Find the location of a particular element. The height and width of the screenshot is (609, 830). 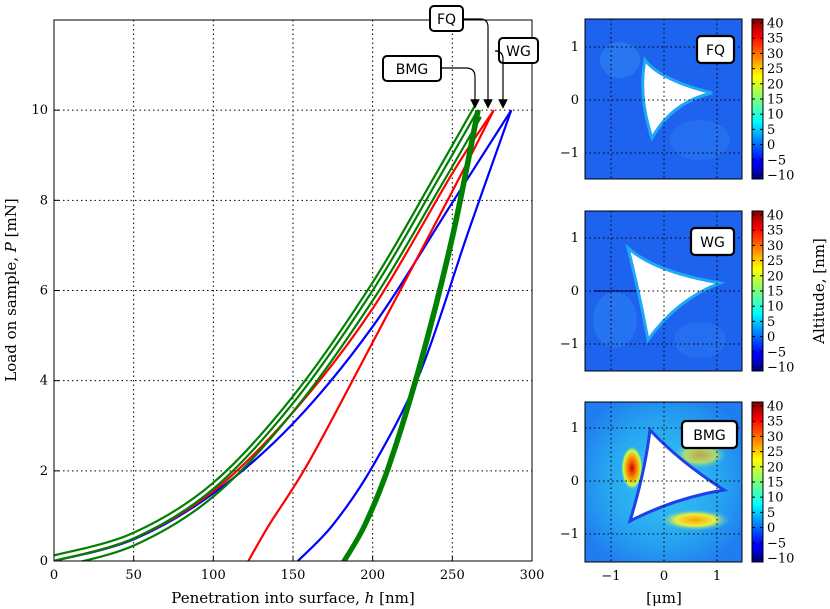

y-tick-label: 2 is located at coordinates (44, 471).